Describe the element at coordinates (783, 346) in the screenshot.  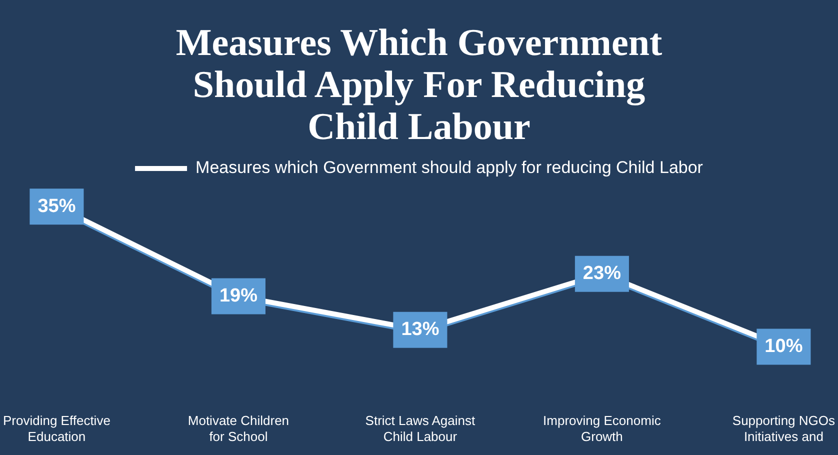
I see `data-label: 10%` at that location.